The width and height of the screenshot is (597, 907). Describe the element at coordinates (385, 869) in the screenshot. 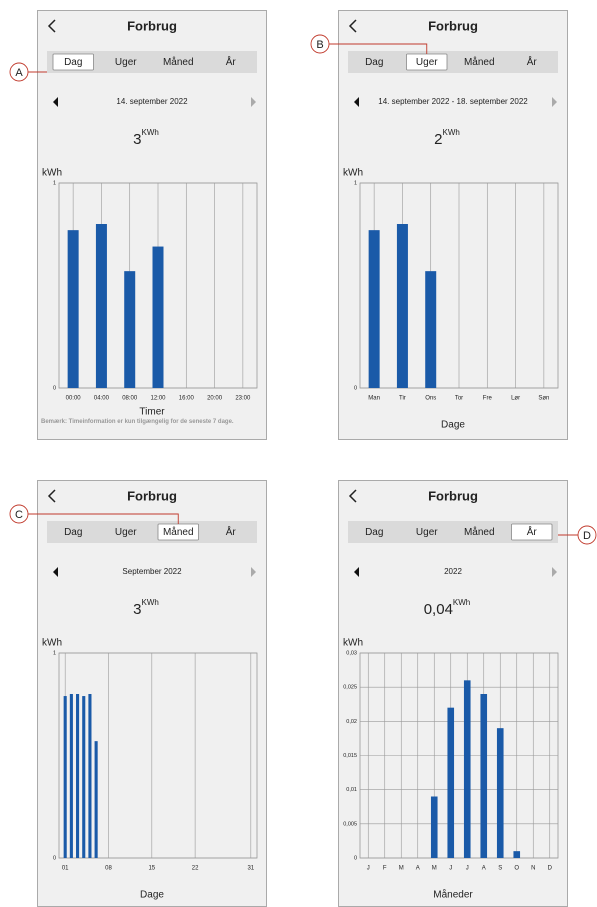

I see `x-tick-label: F` at that location.